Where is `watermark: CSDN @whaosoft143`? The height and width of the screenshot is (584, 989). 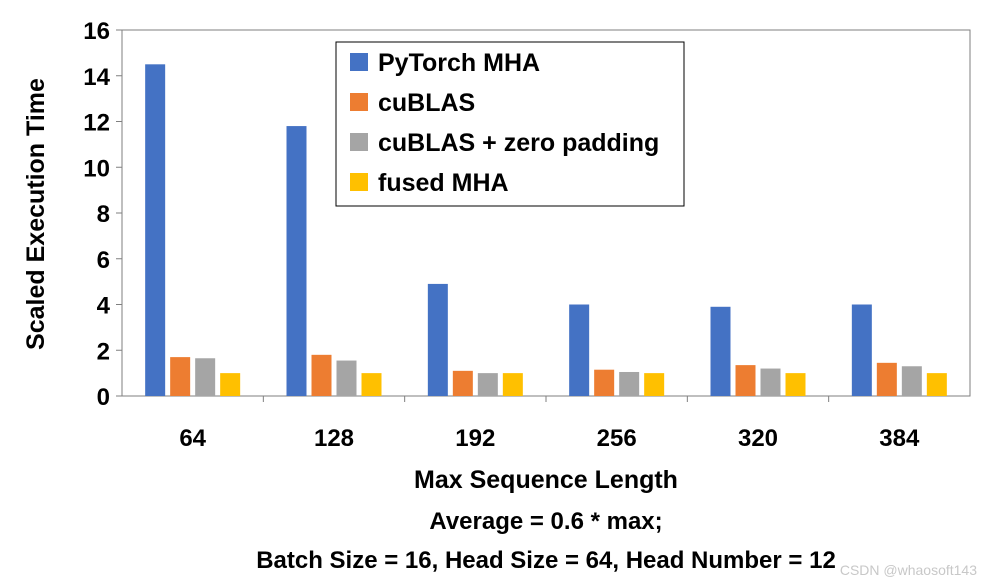 watermark: CSDN @whaosoft143 is located at coordinates (908, 570).